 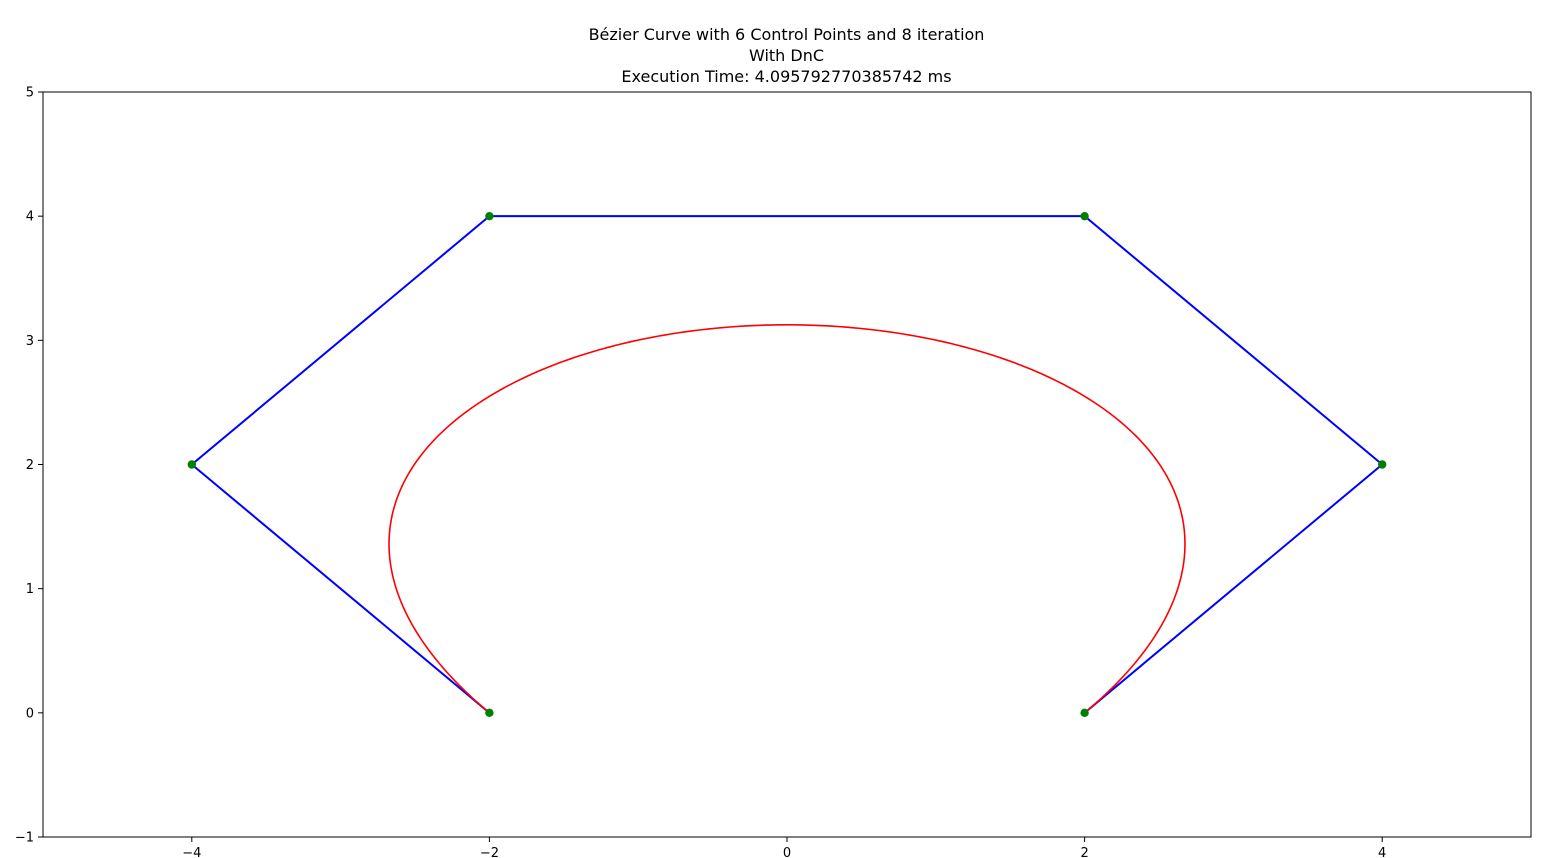 I want to click on chart-title-line-2: With DnC, so click(x=786, y=55).